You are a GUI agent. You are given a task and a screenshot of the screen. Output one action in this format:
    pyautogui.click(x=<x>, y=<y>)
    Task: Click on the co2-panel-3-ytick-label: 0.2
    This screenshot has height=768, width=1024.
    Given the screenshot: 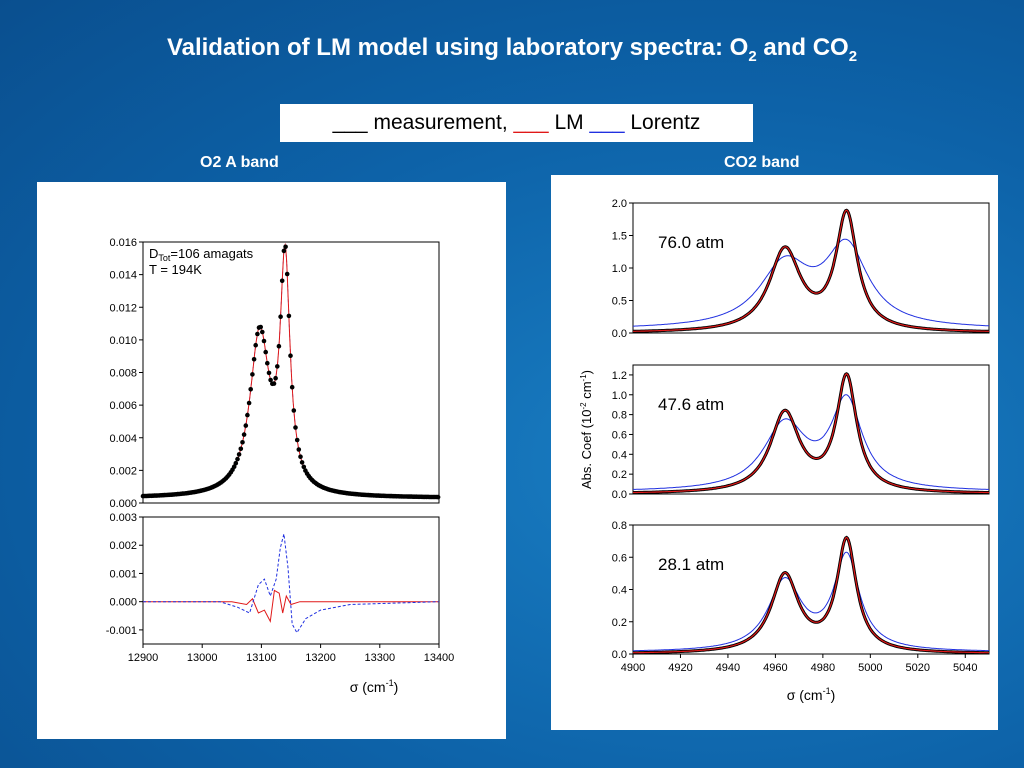 What is the action you would take?
    pyautogui.click(x=619, y=623)
    